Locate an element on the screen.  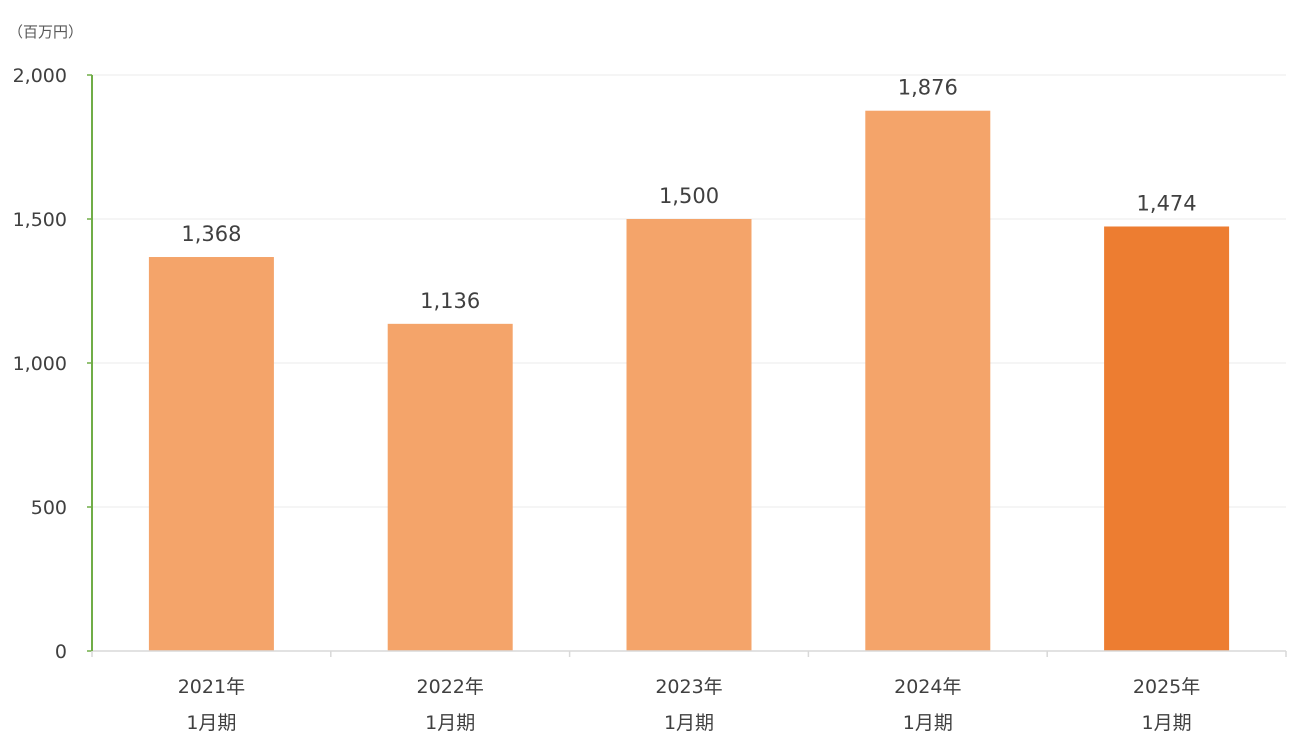
x-tick-labels: 2021年 1月期 2022年 1月期 2023年 1月期 2024年 1月期 2025年 1月期 is located at coordinates (689, 705).